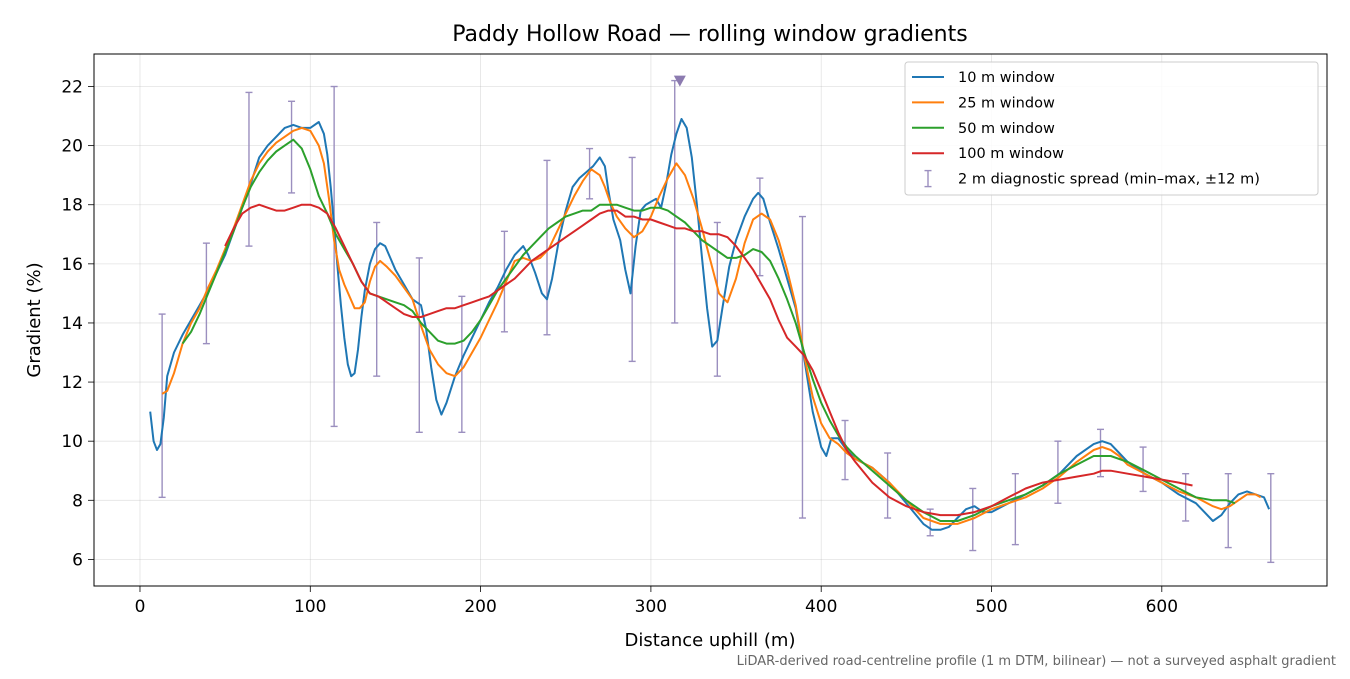  Describe the element at coordinates (34, 319) in the screenshot. I see `y-axis-label: Gradient (%)` at that location.